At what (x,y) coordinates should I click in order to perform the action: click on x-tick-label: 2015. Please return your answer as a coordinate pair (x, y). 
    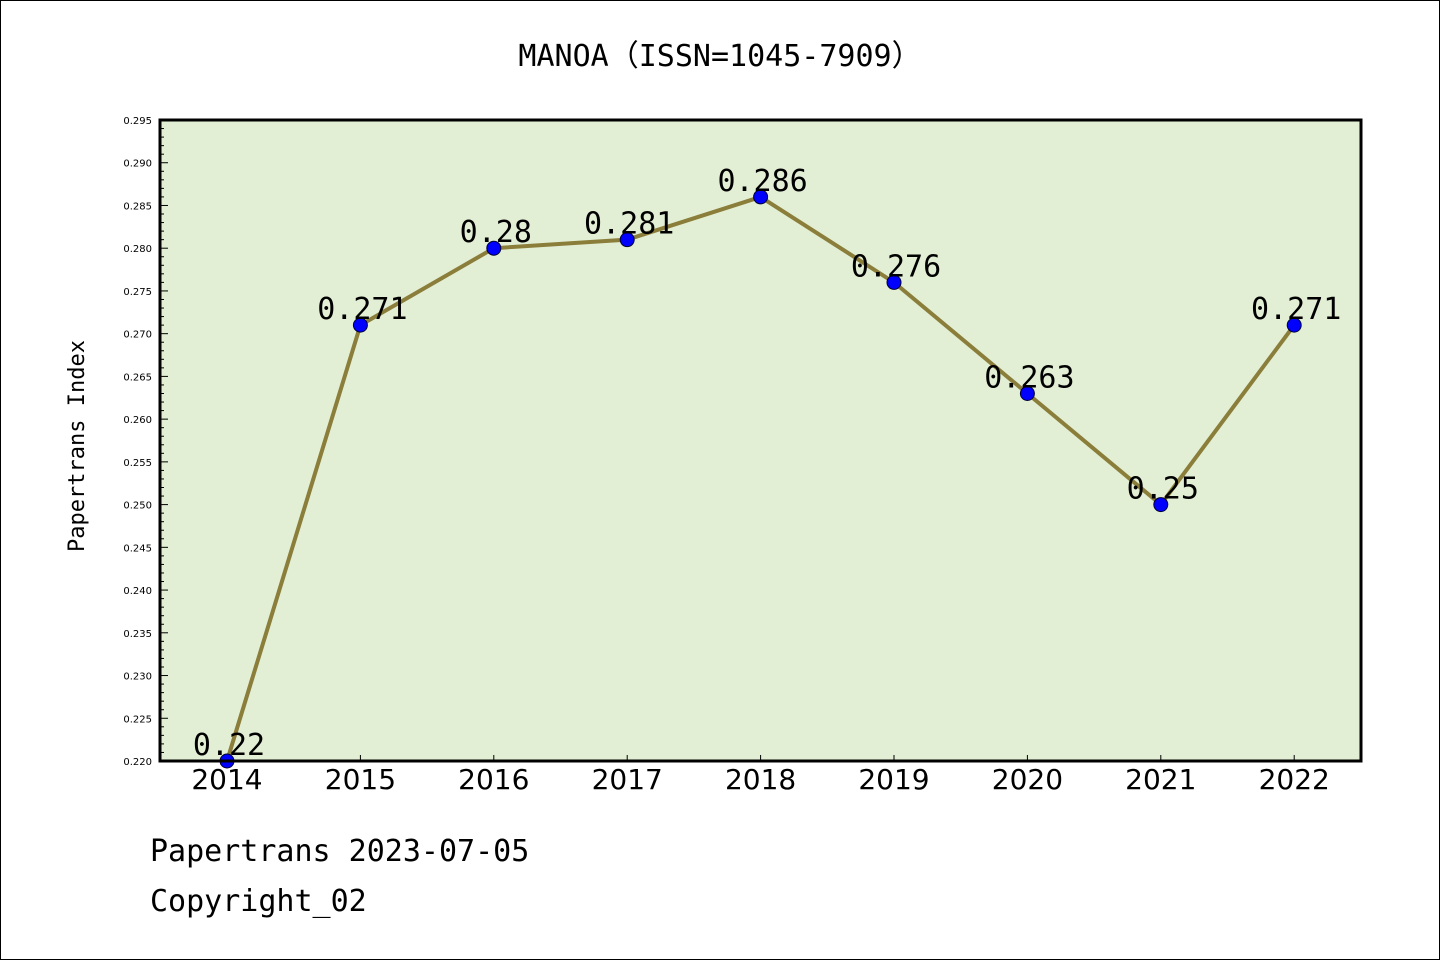
    Looking at the image, I should click on (360, 779).